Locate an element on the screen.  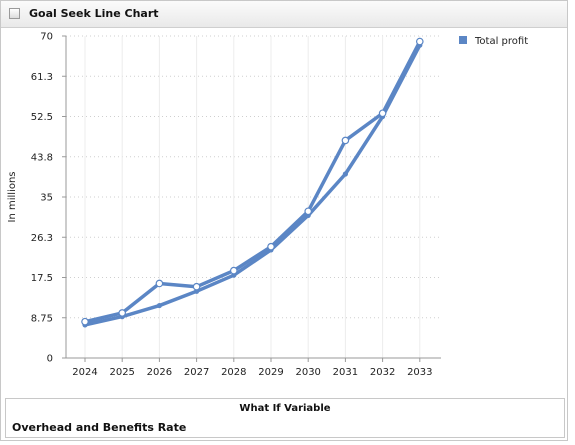
what-if-title: What If Variable is located at coordinates (285, 408).